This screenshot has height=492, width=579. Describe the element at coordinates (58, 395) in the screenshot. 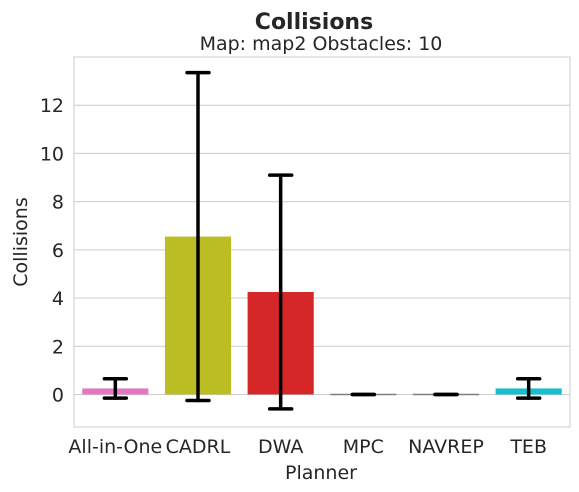

I see `y-tick-label-0: 0` at that location.